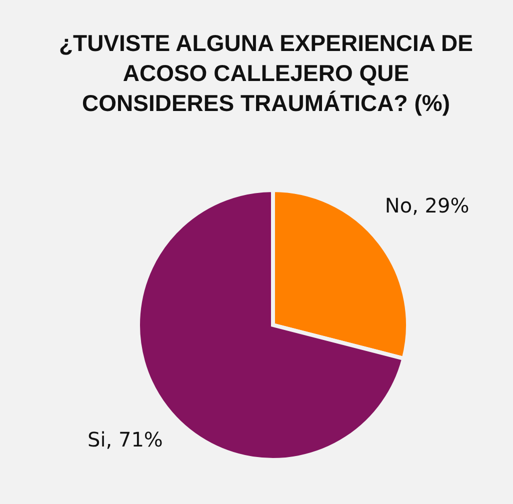 The image size is (513, 504). What do you see at coordinates (427, 205) in the screenshot?
I see `slice-label: No, 29%` at bounding box center [427, 205].